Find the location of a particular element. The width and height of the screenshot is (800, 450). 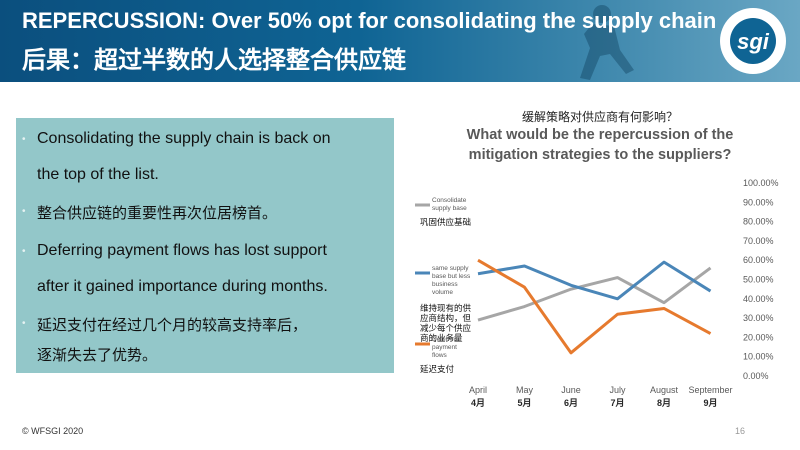

x-tick-label: May is located at coordinates (525, 390).